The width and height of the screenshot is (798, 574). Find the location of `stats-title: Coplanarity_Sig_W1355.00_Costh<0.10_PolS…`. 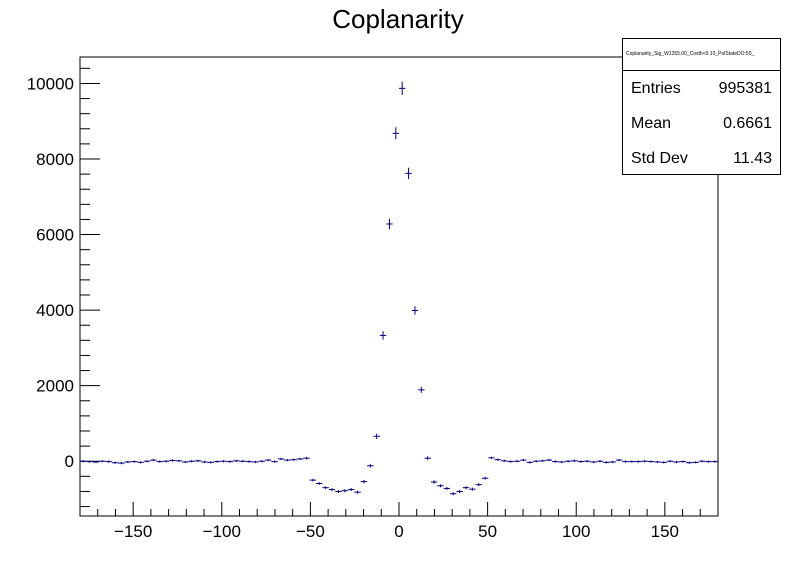

stats-title: Coplanarity_Sig_W1355.00_Costh<0.10_PolS… is located at coordinates (701, 55).